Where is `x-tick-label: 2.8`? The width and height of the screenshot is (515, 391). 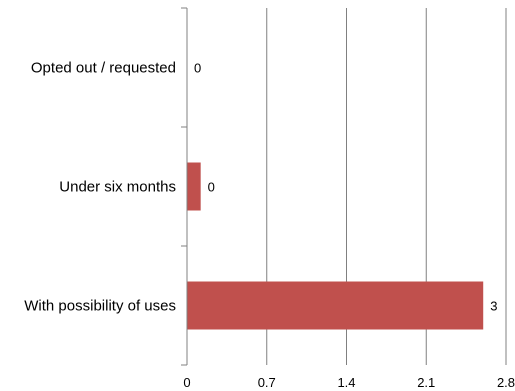 x-tick-label: 2.8 is located at coordinates (506, 382).